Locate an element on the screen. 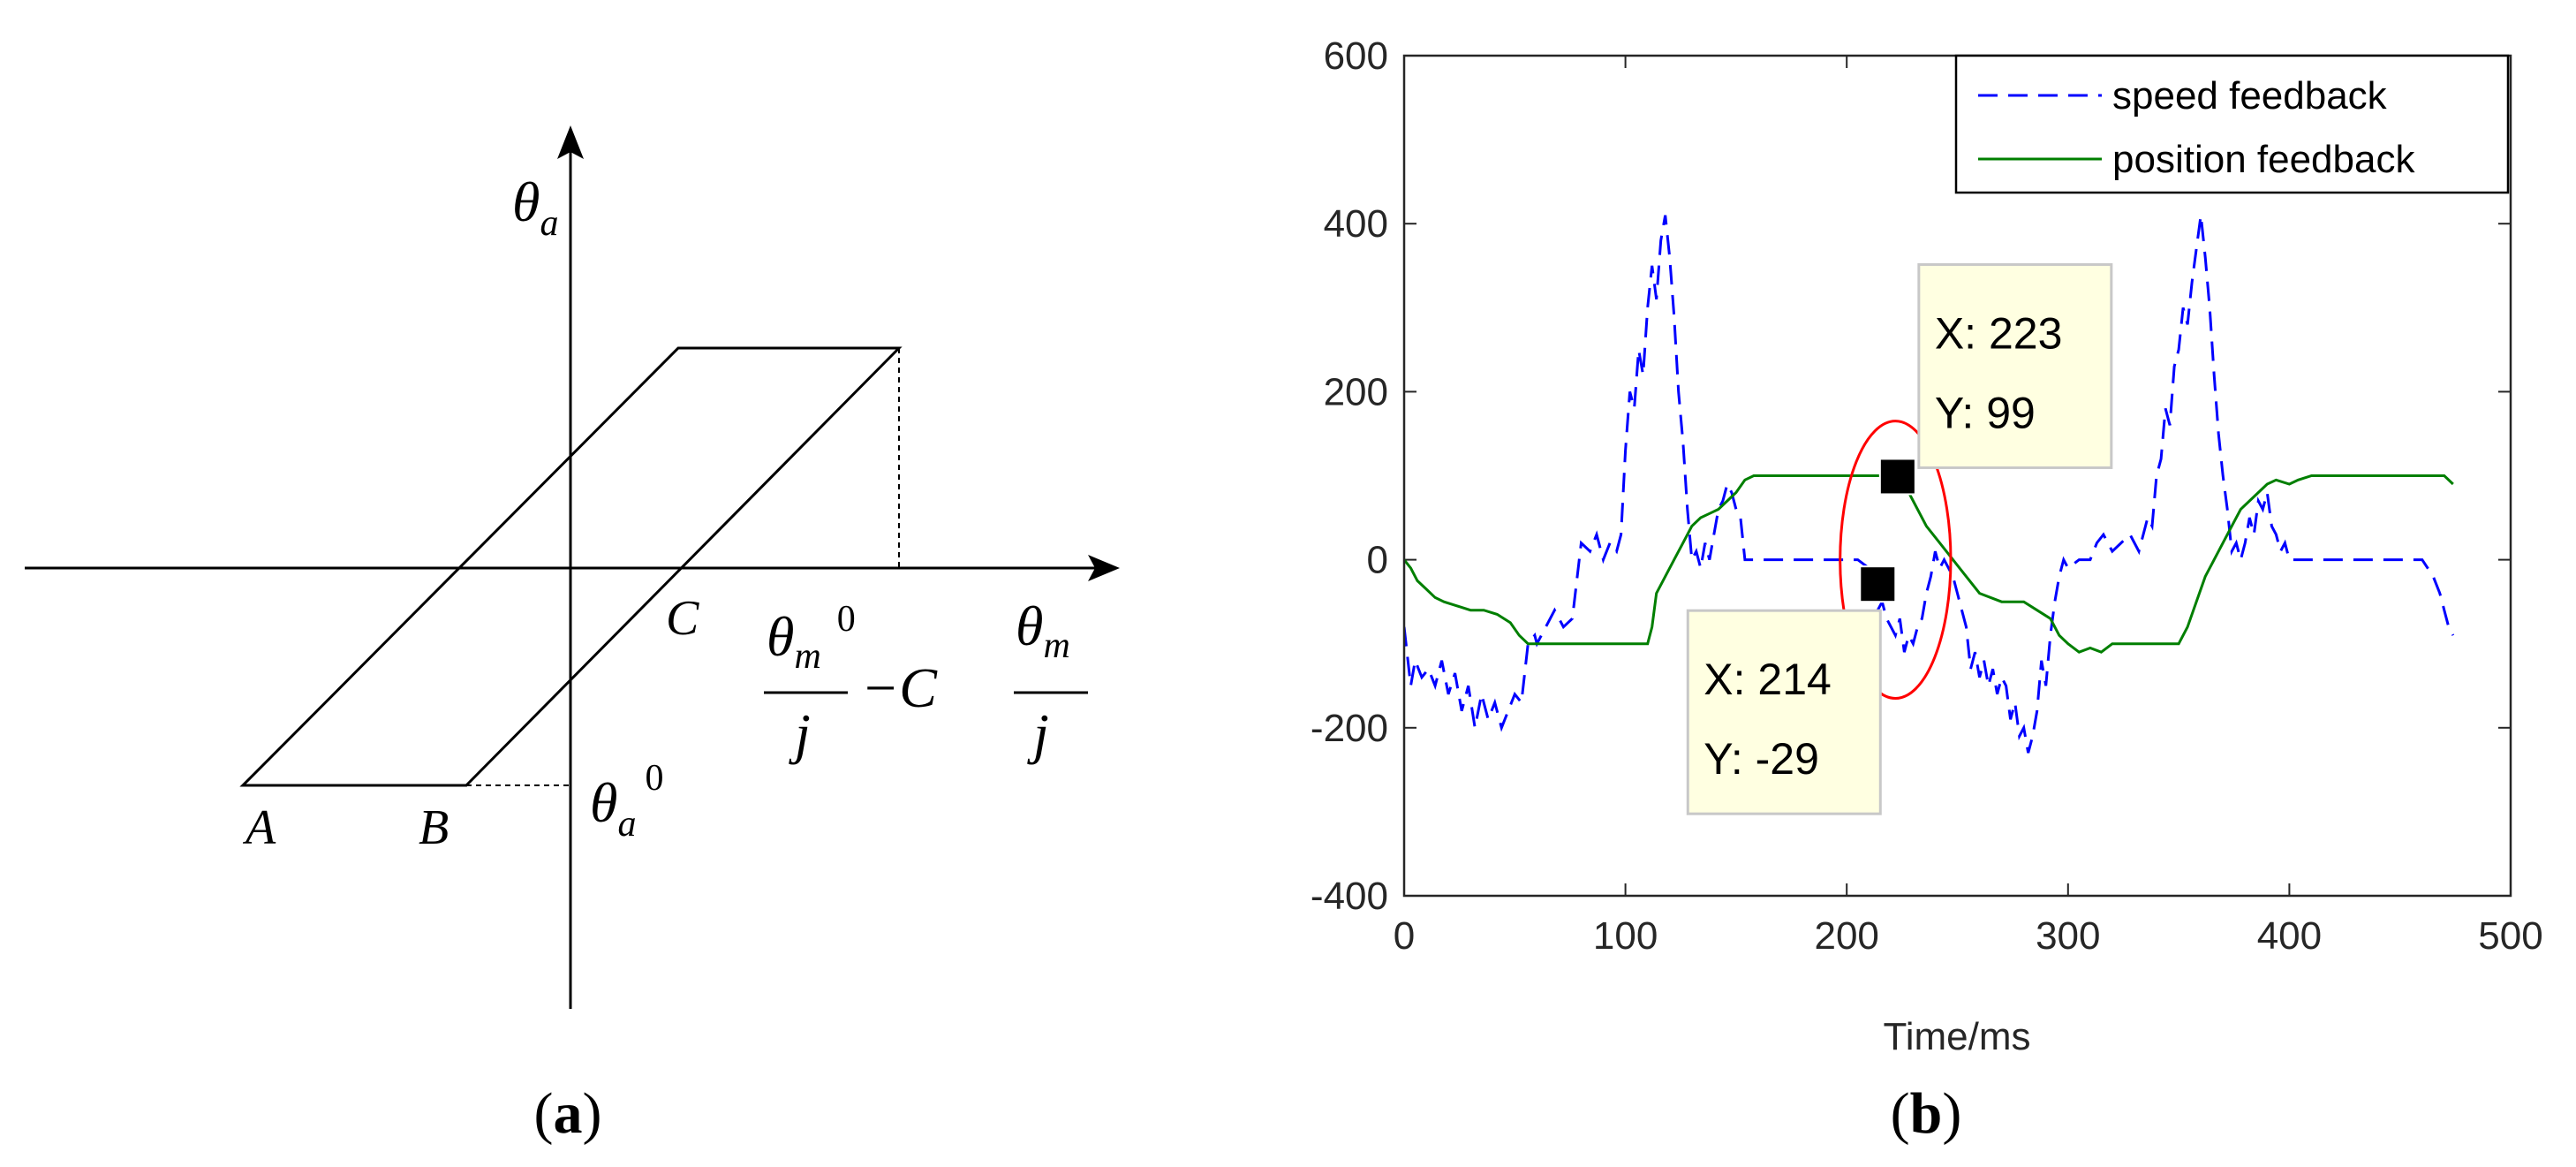  svg-text: θm is located at coordinates (1043, 630).